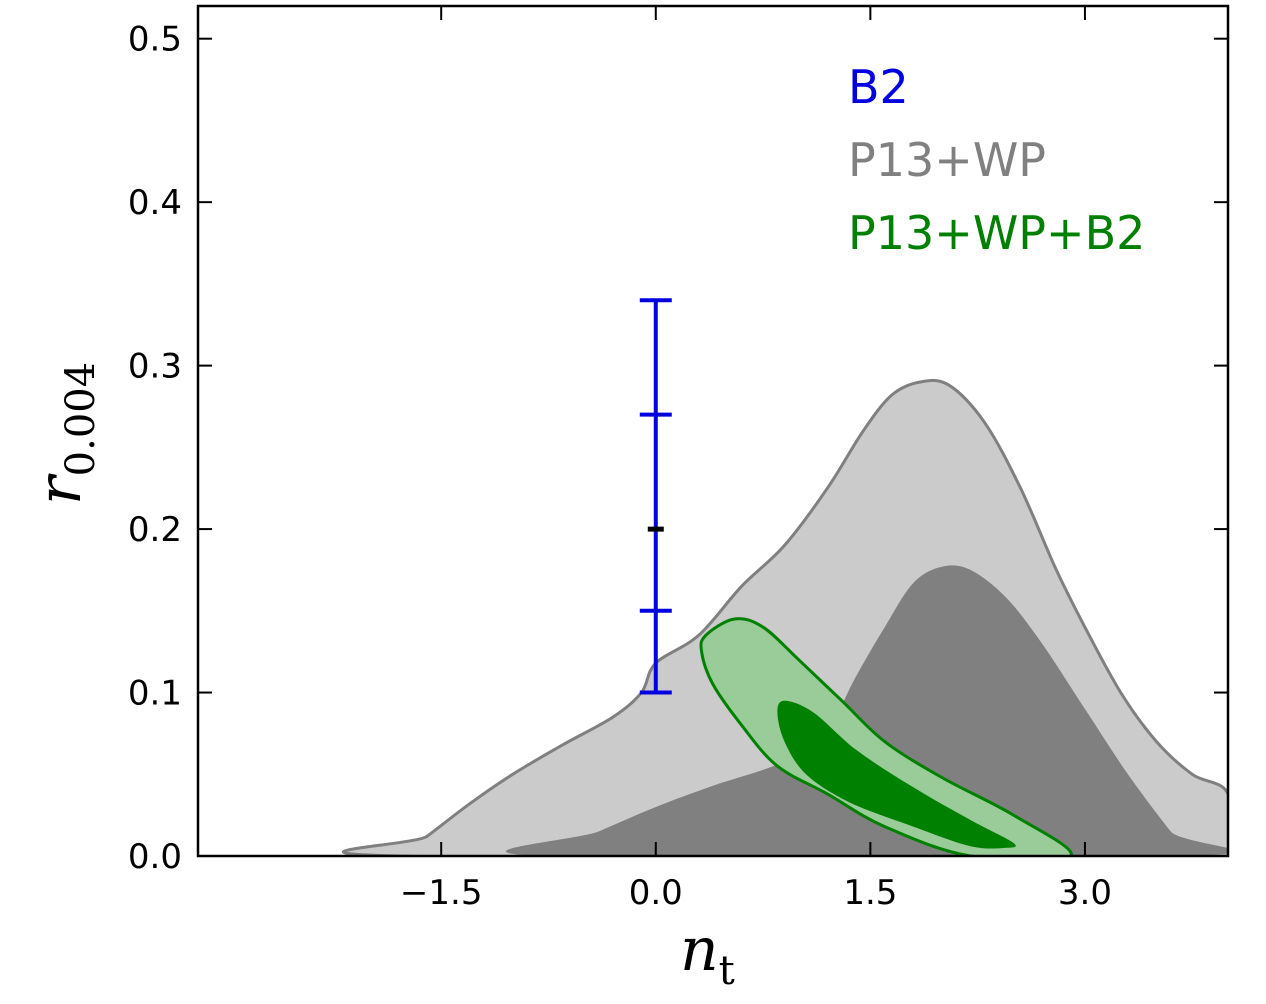 The width and height of the screenshot is (1266, 1004). Describe the element at coordinates (64, 433) in the screenshot. I see `y-axis-label: r0.004` at that location.